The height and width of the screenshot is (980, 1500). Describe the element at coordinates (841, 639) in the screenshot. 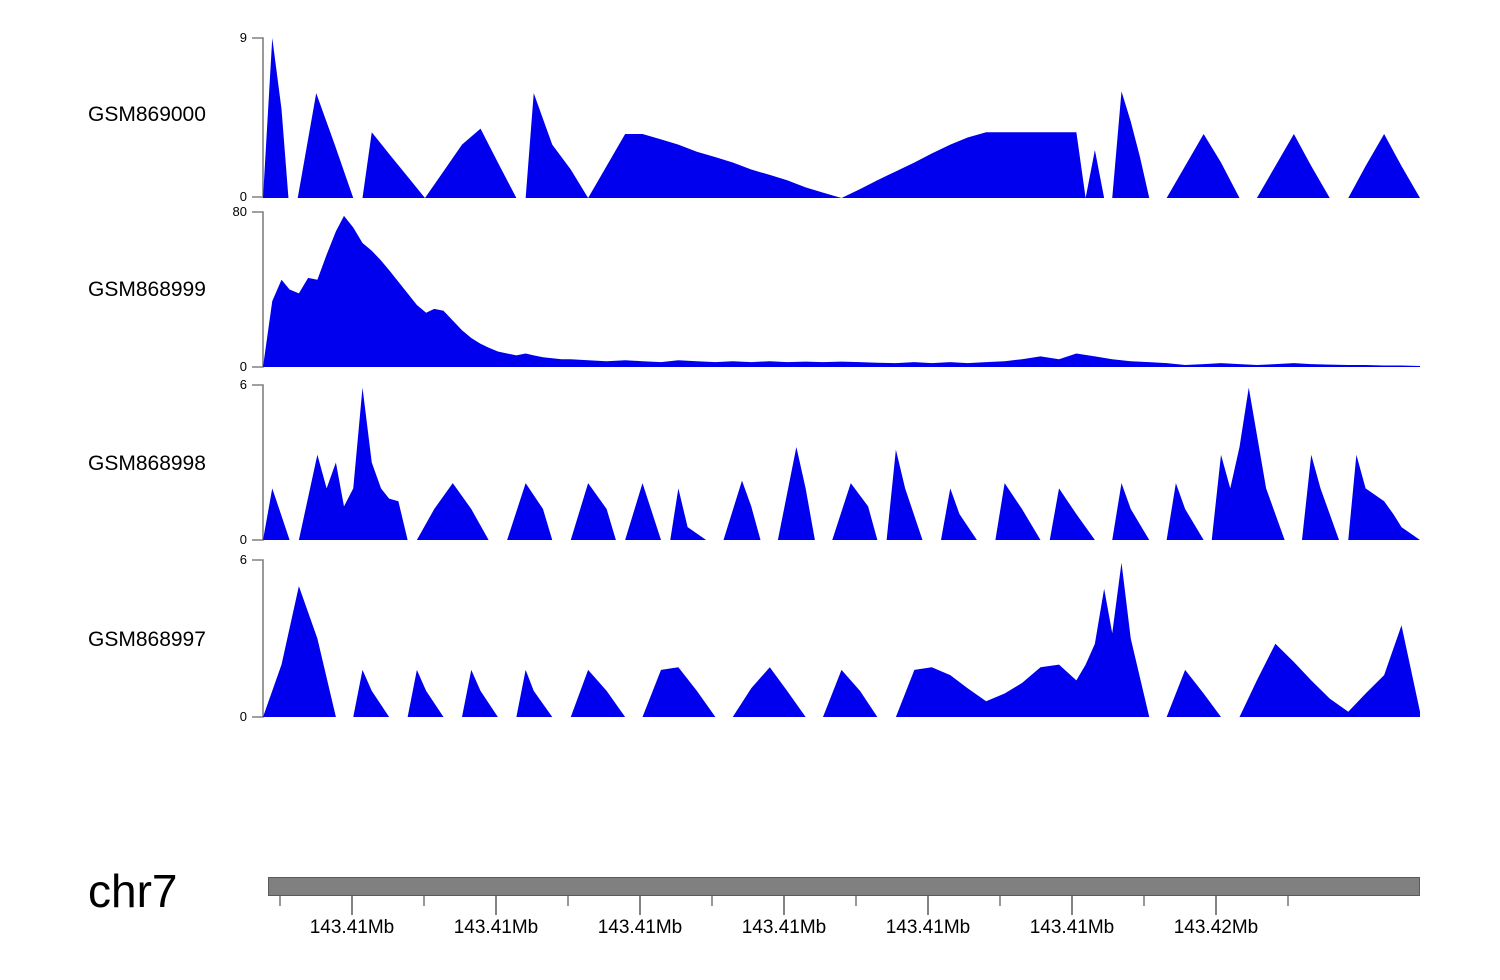

I see `track-area-gsm868997` at that location.